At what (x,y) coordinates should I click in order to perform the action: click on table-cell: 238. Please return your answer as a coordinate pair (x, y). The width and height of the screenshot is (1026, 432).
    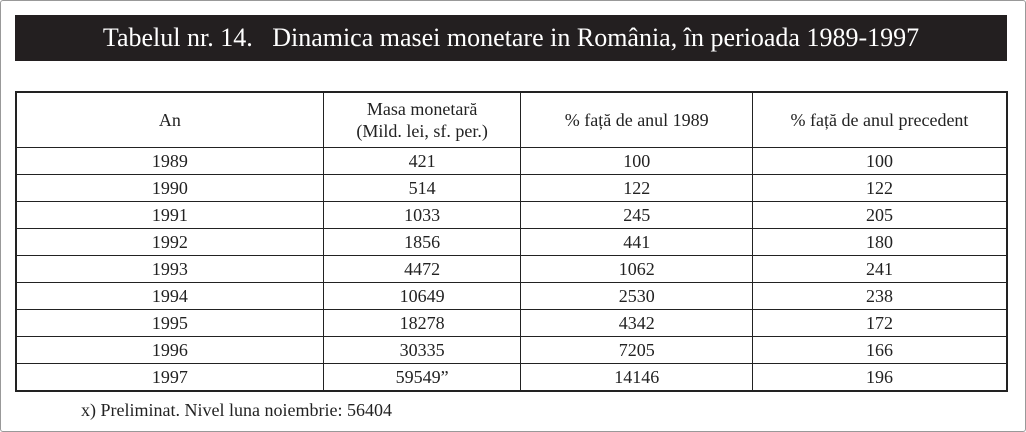
    Looking at the image, I should click on (879, 296).